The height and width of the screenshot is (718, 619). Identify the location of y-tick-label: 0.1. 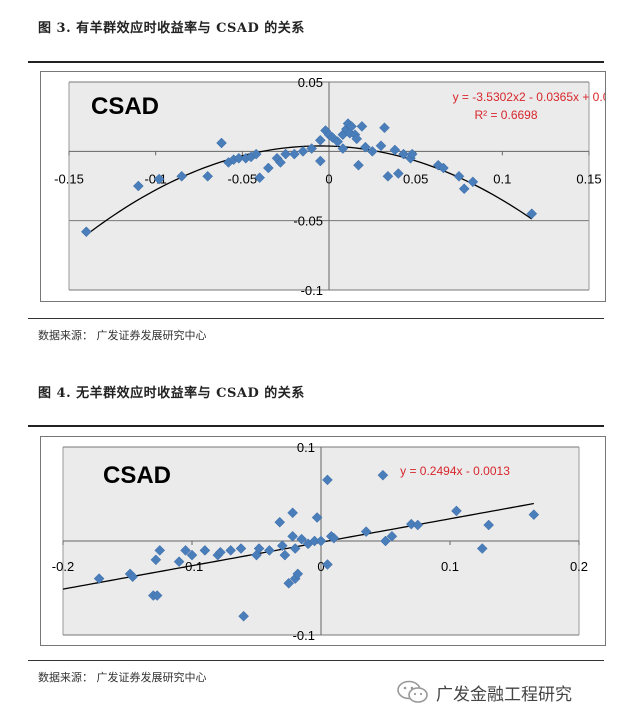
(306, 447).